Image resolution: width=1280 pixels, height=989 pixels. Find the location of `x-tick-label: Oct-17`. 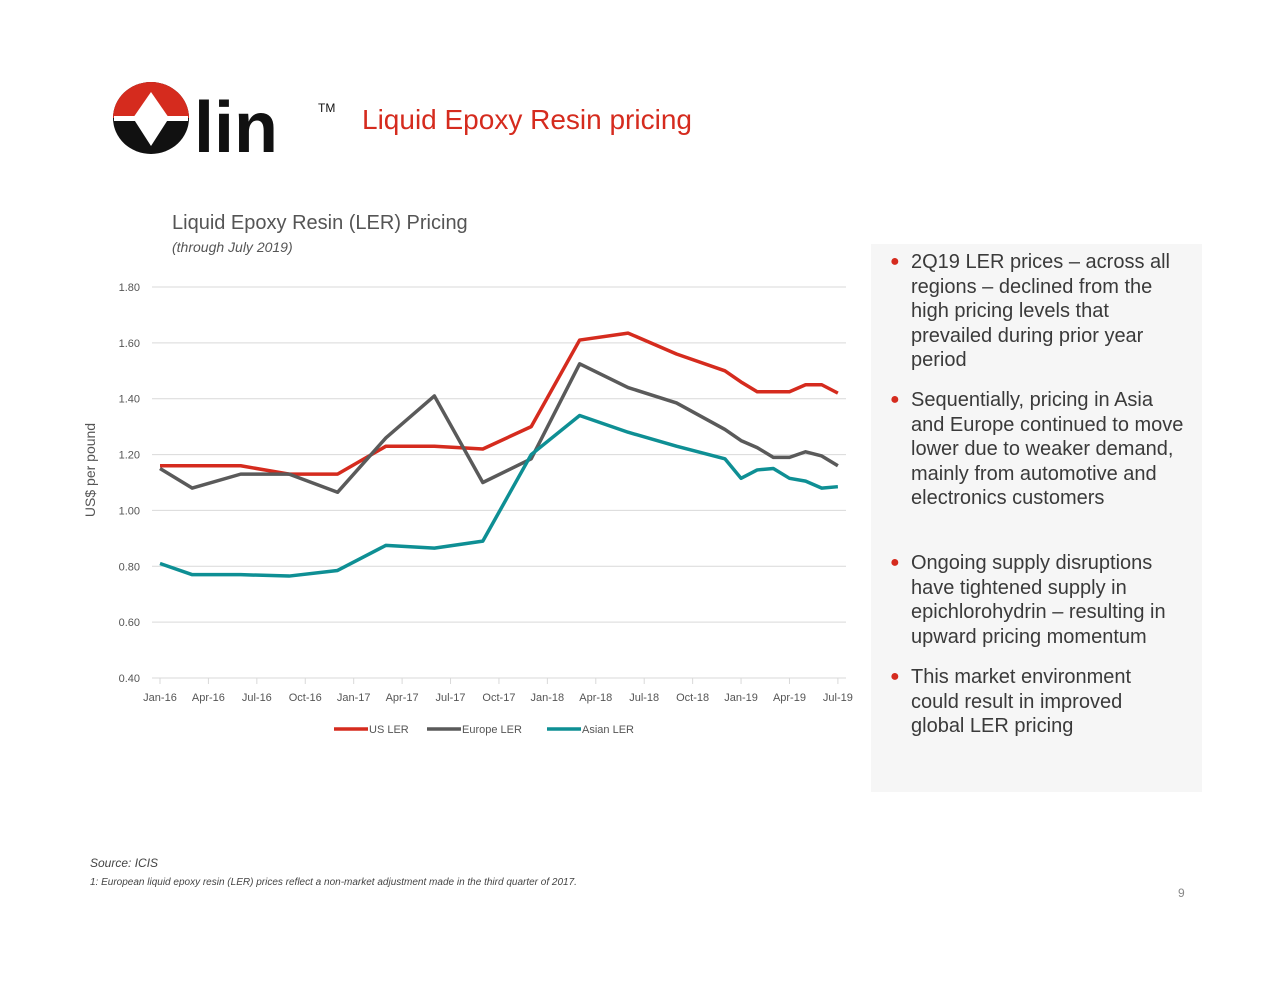

x-tick-label: Oct-17 is located at coordinates (498, 698).